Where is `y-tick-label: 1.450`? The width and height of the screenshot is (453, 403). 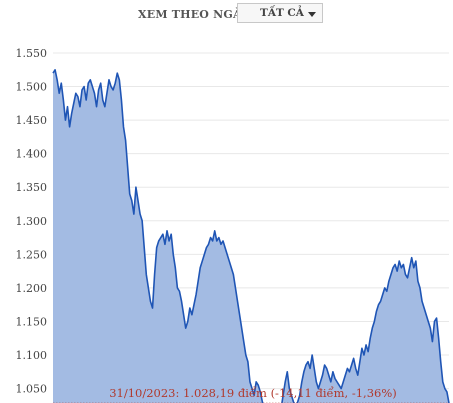 y-tick-label: 1.450 is located at coordinates (32, 120).